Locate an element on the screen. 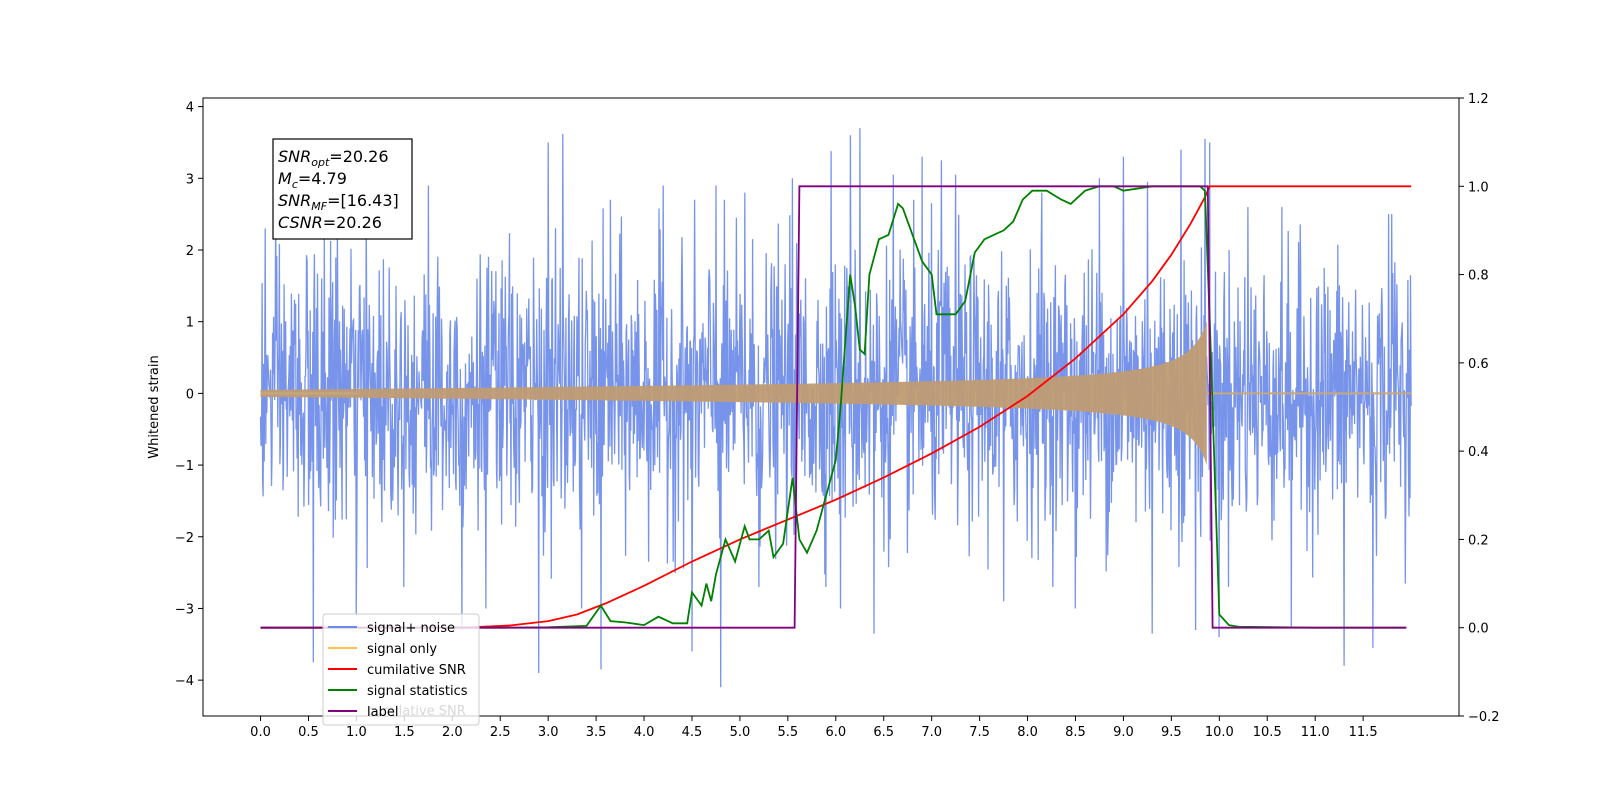 This screenshot has height=800, width=1600. y-axis-label: Whitened strain is located at coordinates (154, 406).